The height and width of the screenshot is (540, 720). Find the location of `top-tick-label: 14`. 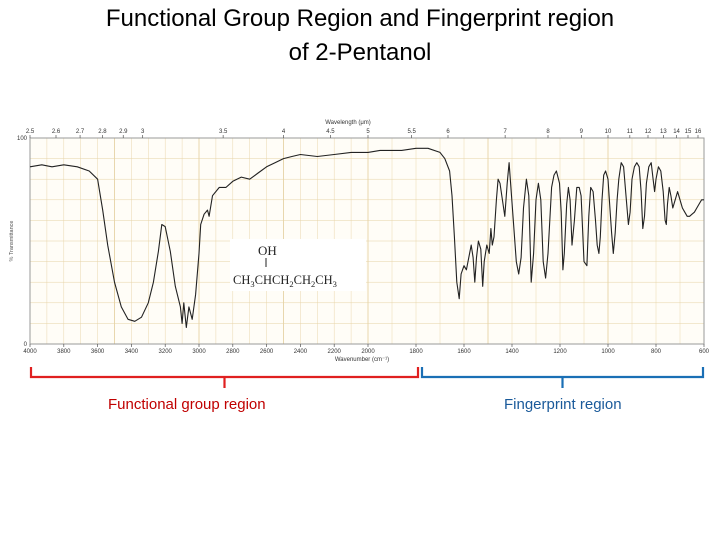

top-tick-label: 14 is located at coordinates (676, 132).